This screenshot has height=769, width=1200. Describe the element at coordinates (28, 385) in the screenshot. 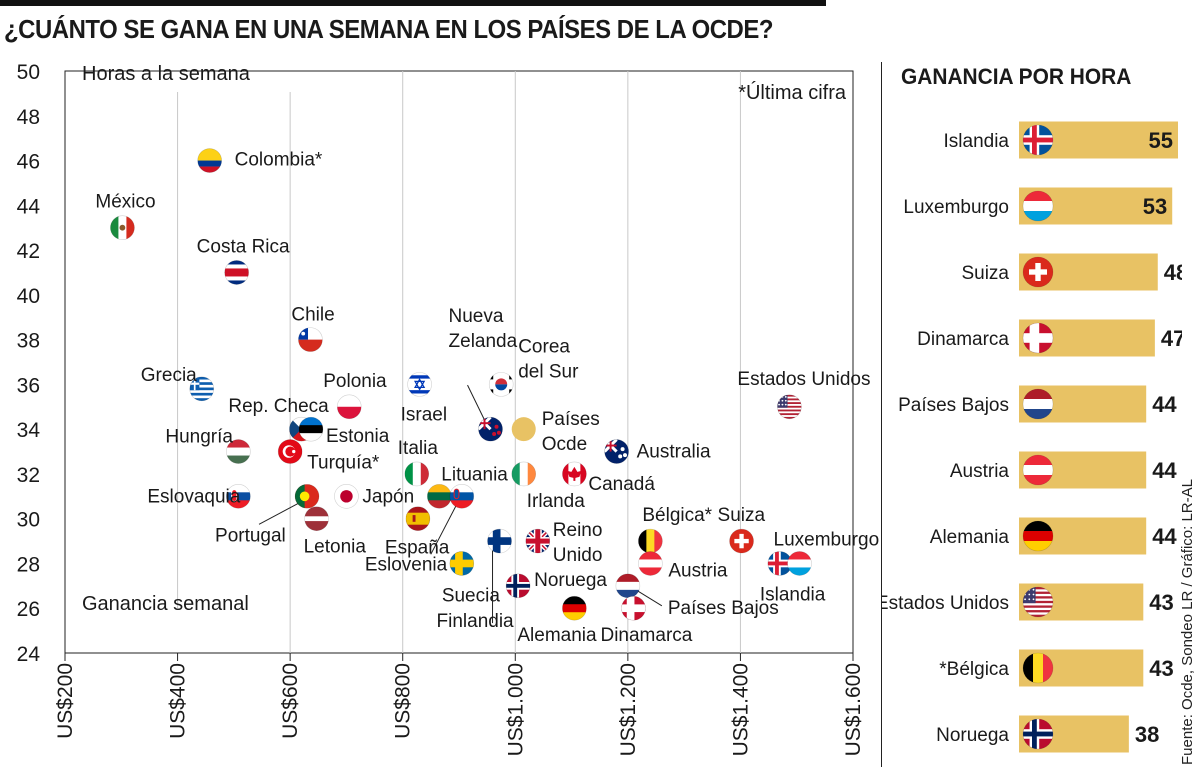

I see `y-tick-label: 36` at that location.